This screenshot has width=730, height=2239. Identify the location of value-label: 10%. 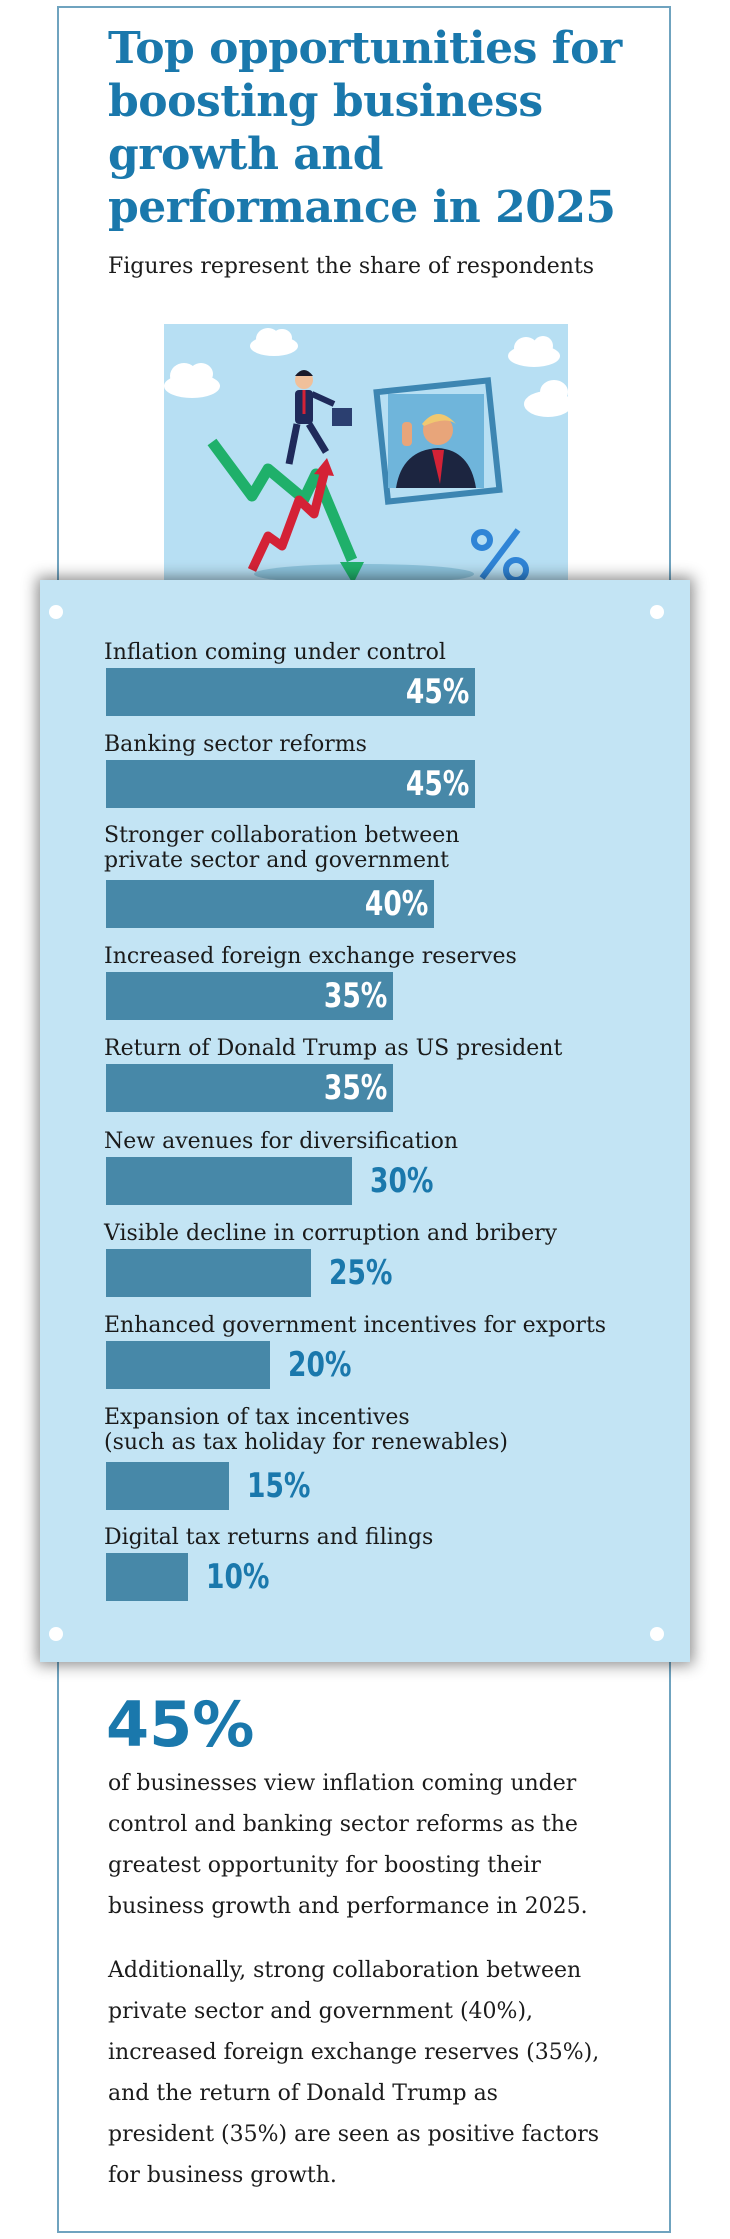
(238, 1577).